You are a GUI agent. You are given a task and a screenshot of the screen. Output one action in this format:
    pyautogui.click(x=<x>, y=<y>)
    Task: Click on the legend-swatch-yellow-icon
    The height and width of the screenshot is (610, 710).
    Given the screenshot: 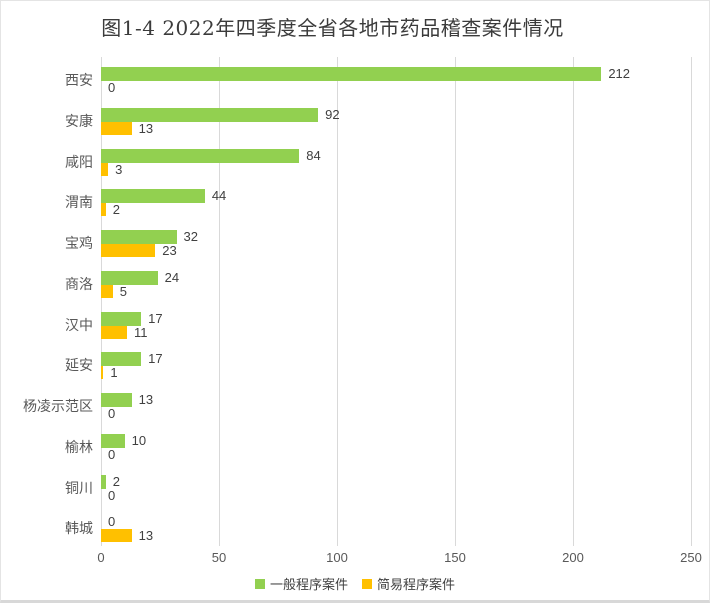 What is the action you would take?
    pyautogui.click(x=367, y=583)
    